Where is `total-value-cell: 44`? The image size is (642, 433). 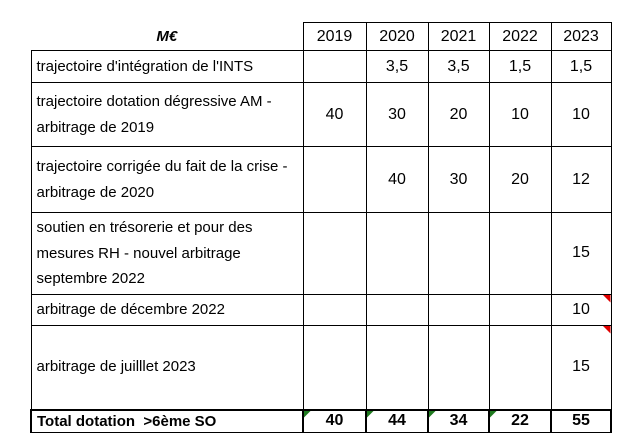 total-value-cell: 44 is located at coordinates (397, 420).